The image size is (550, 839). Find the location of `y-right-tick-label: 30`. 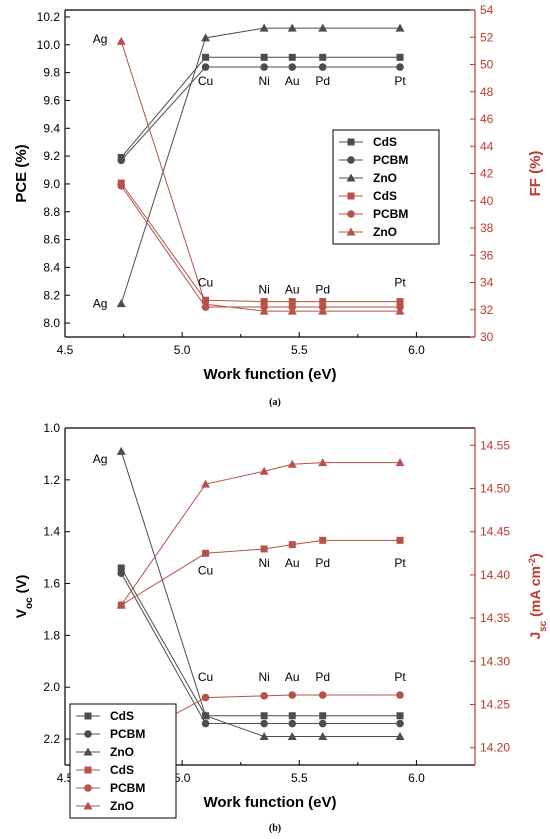

y-right-tick-label: 30 is located at coordinates (487, 337).